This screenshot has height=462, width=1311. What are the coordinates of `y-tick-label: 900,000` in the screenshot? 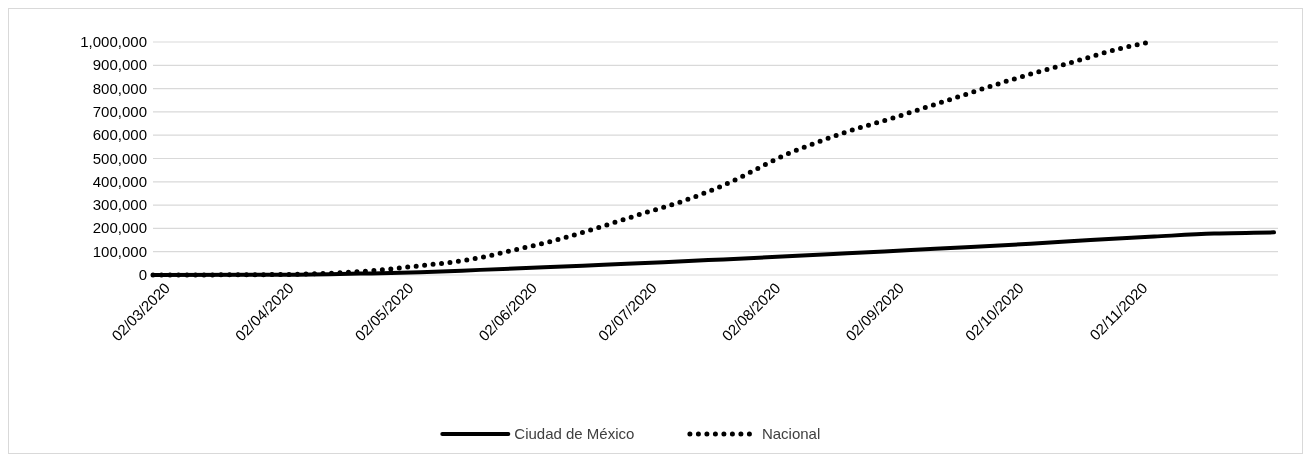 It's located at (119, 65).